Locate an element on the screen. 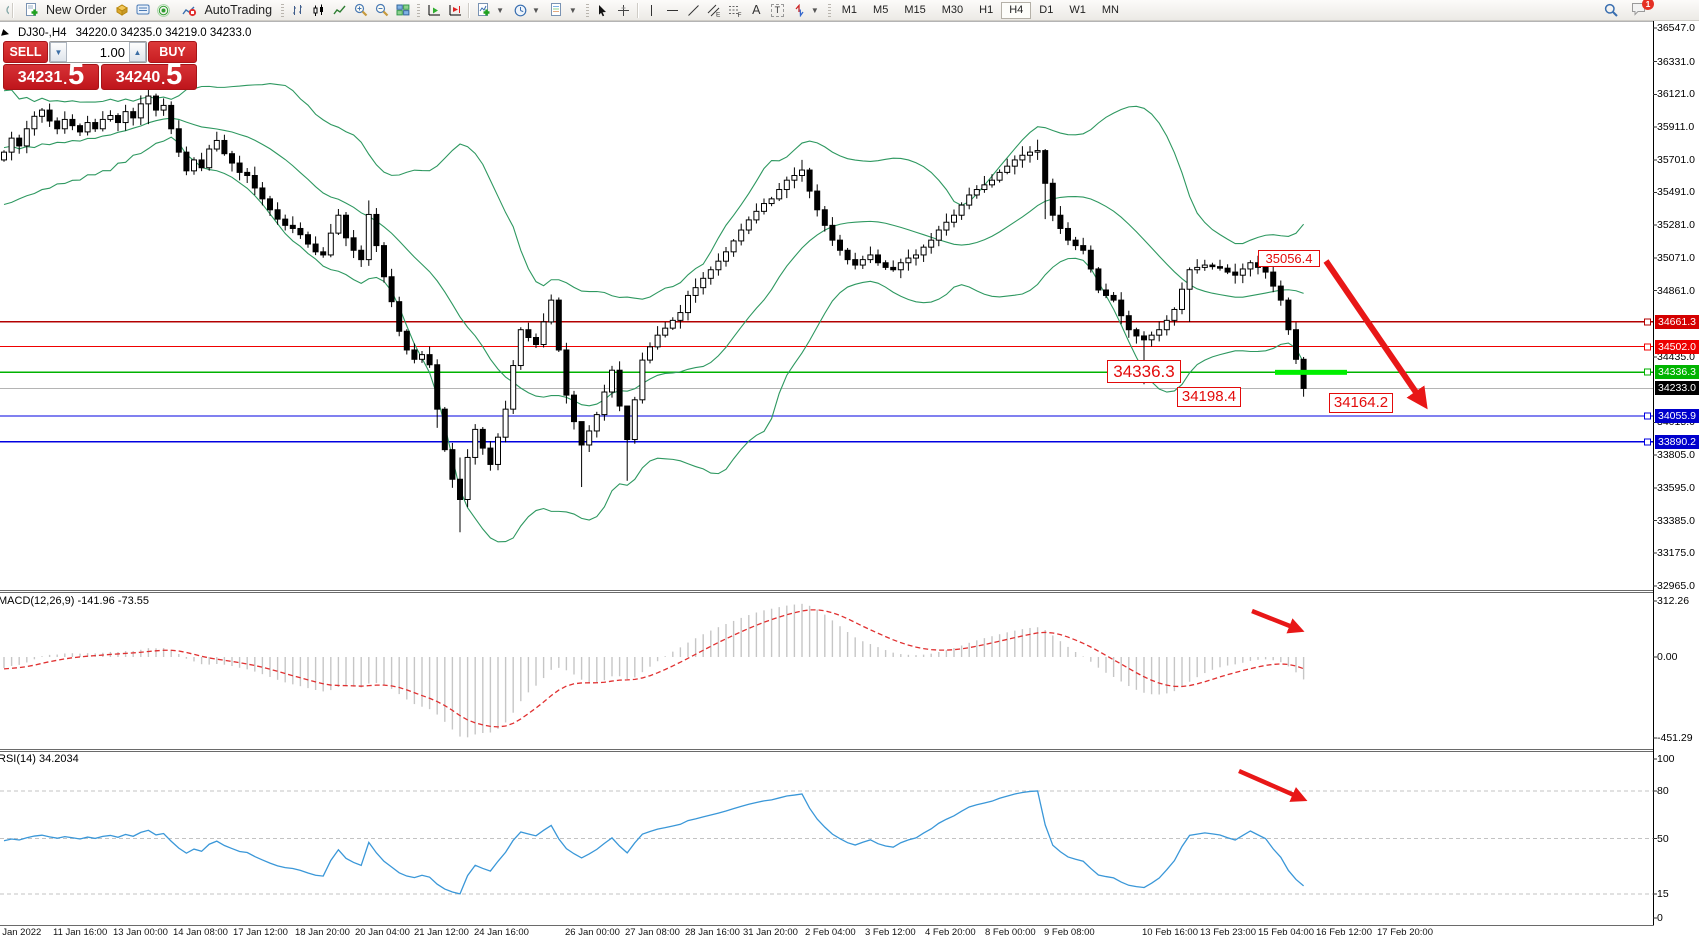 Image resolution: width=1699 pixels, height=942 pixels. ohlc-values: 34220.0 34235.0 34219.0 34233.0 is located at coordinates (163, 33).